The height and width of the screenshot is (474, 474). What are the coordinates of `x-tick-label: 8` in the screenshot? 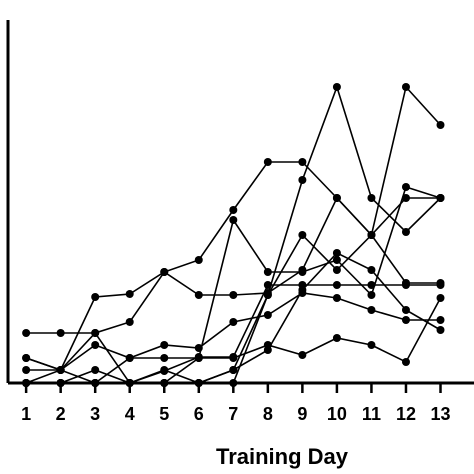 It's located at (268, 414).